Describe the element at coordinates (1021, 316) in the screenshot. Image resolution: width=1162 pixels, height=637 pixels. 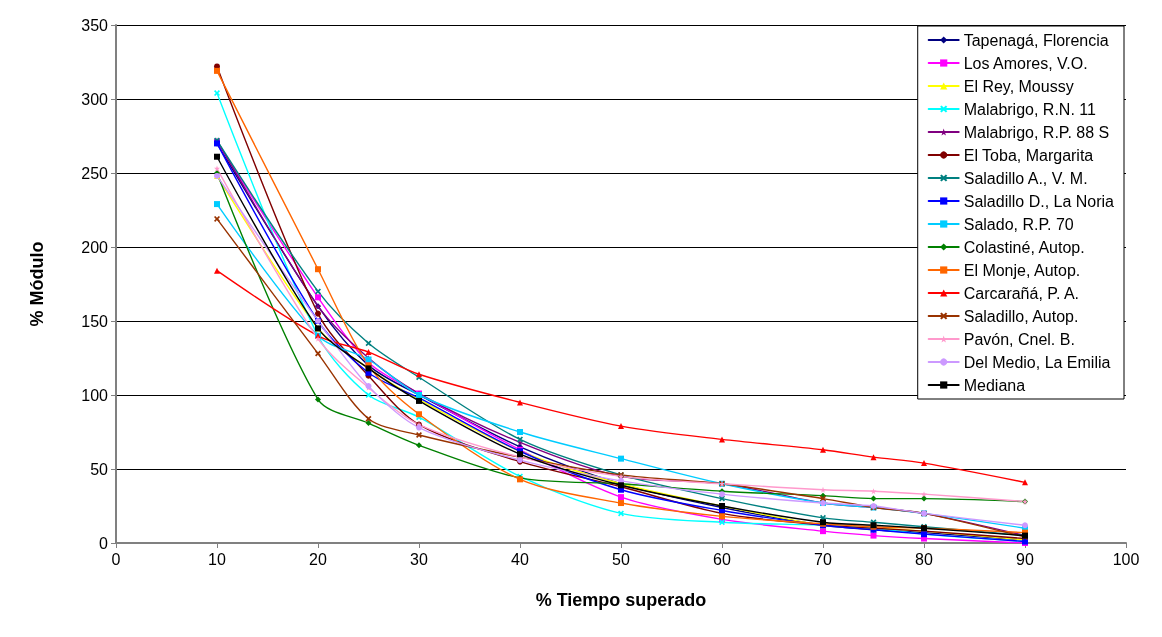
I see `legend-label: Saladillo, Autop.` at that location.